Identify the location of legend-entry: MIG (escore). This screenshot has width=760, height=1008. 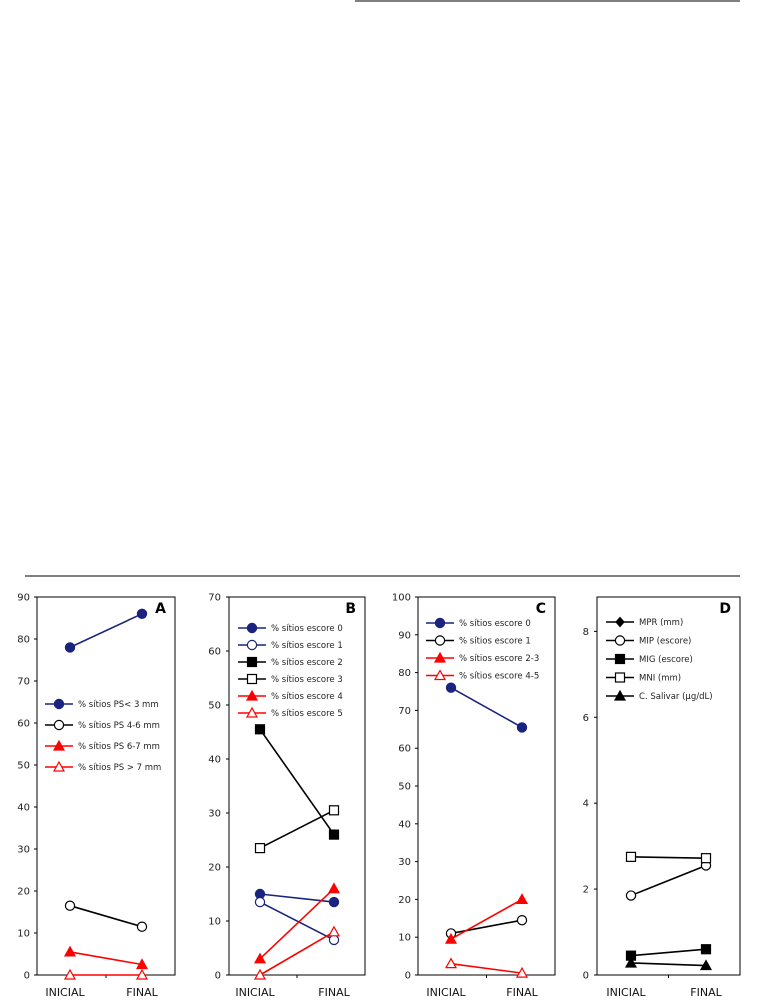
(649, 659).